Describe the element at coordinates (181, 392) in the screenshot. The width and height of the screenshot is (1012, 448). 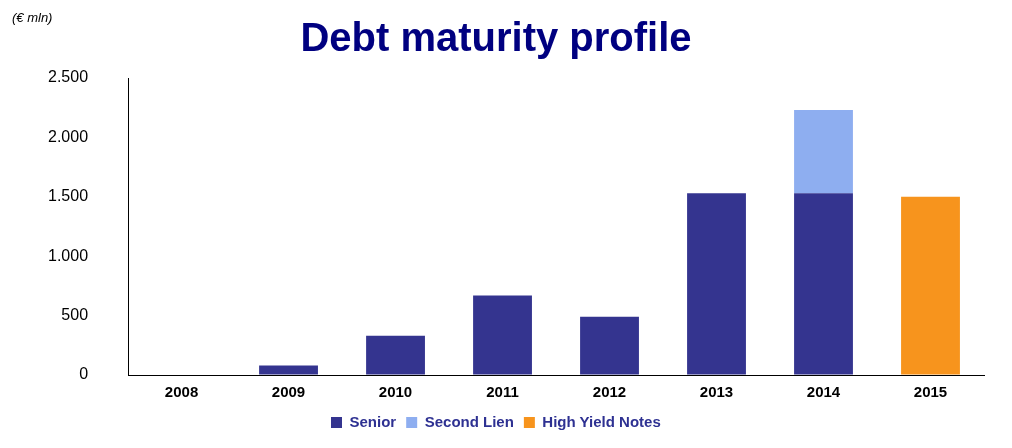
I see `x-tick-label: 2008` at that location.